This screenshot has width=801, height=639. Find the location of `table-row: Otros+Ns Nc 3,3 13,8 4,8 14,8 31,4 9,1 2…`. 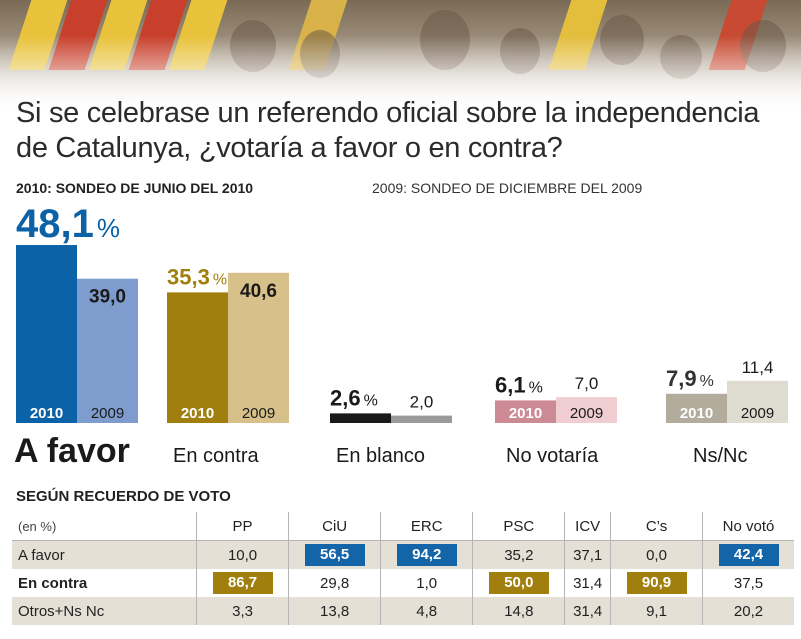

table-row: Otros+Ns Nc 3,3 13,8 4,8 14,8 31,4 9,1 2… is located at coordinates (403, 611).